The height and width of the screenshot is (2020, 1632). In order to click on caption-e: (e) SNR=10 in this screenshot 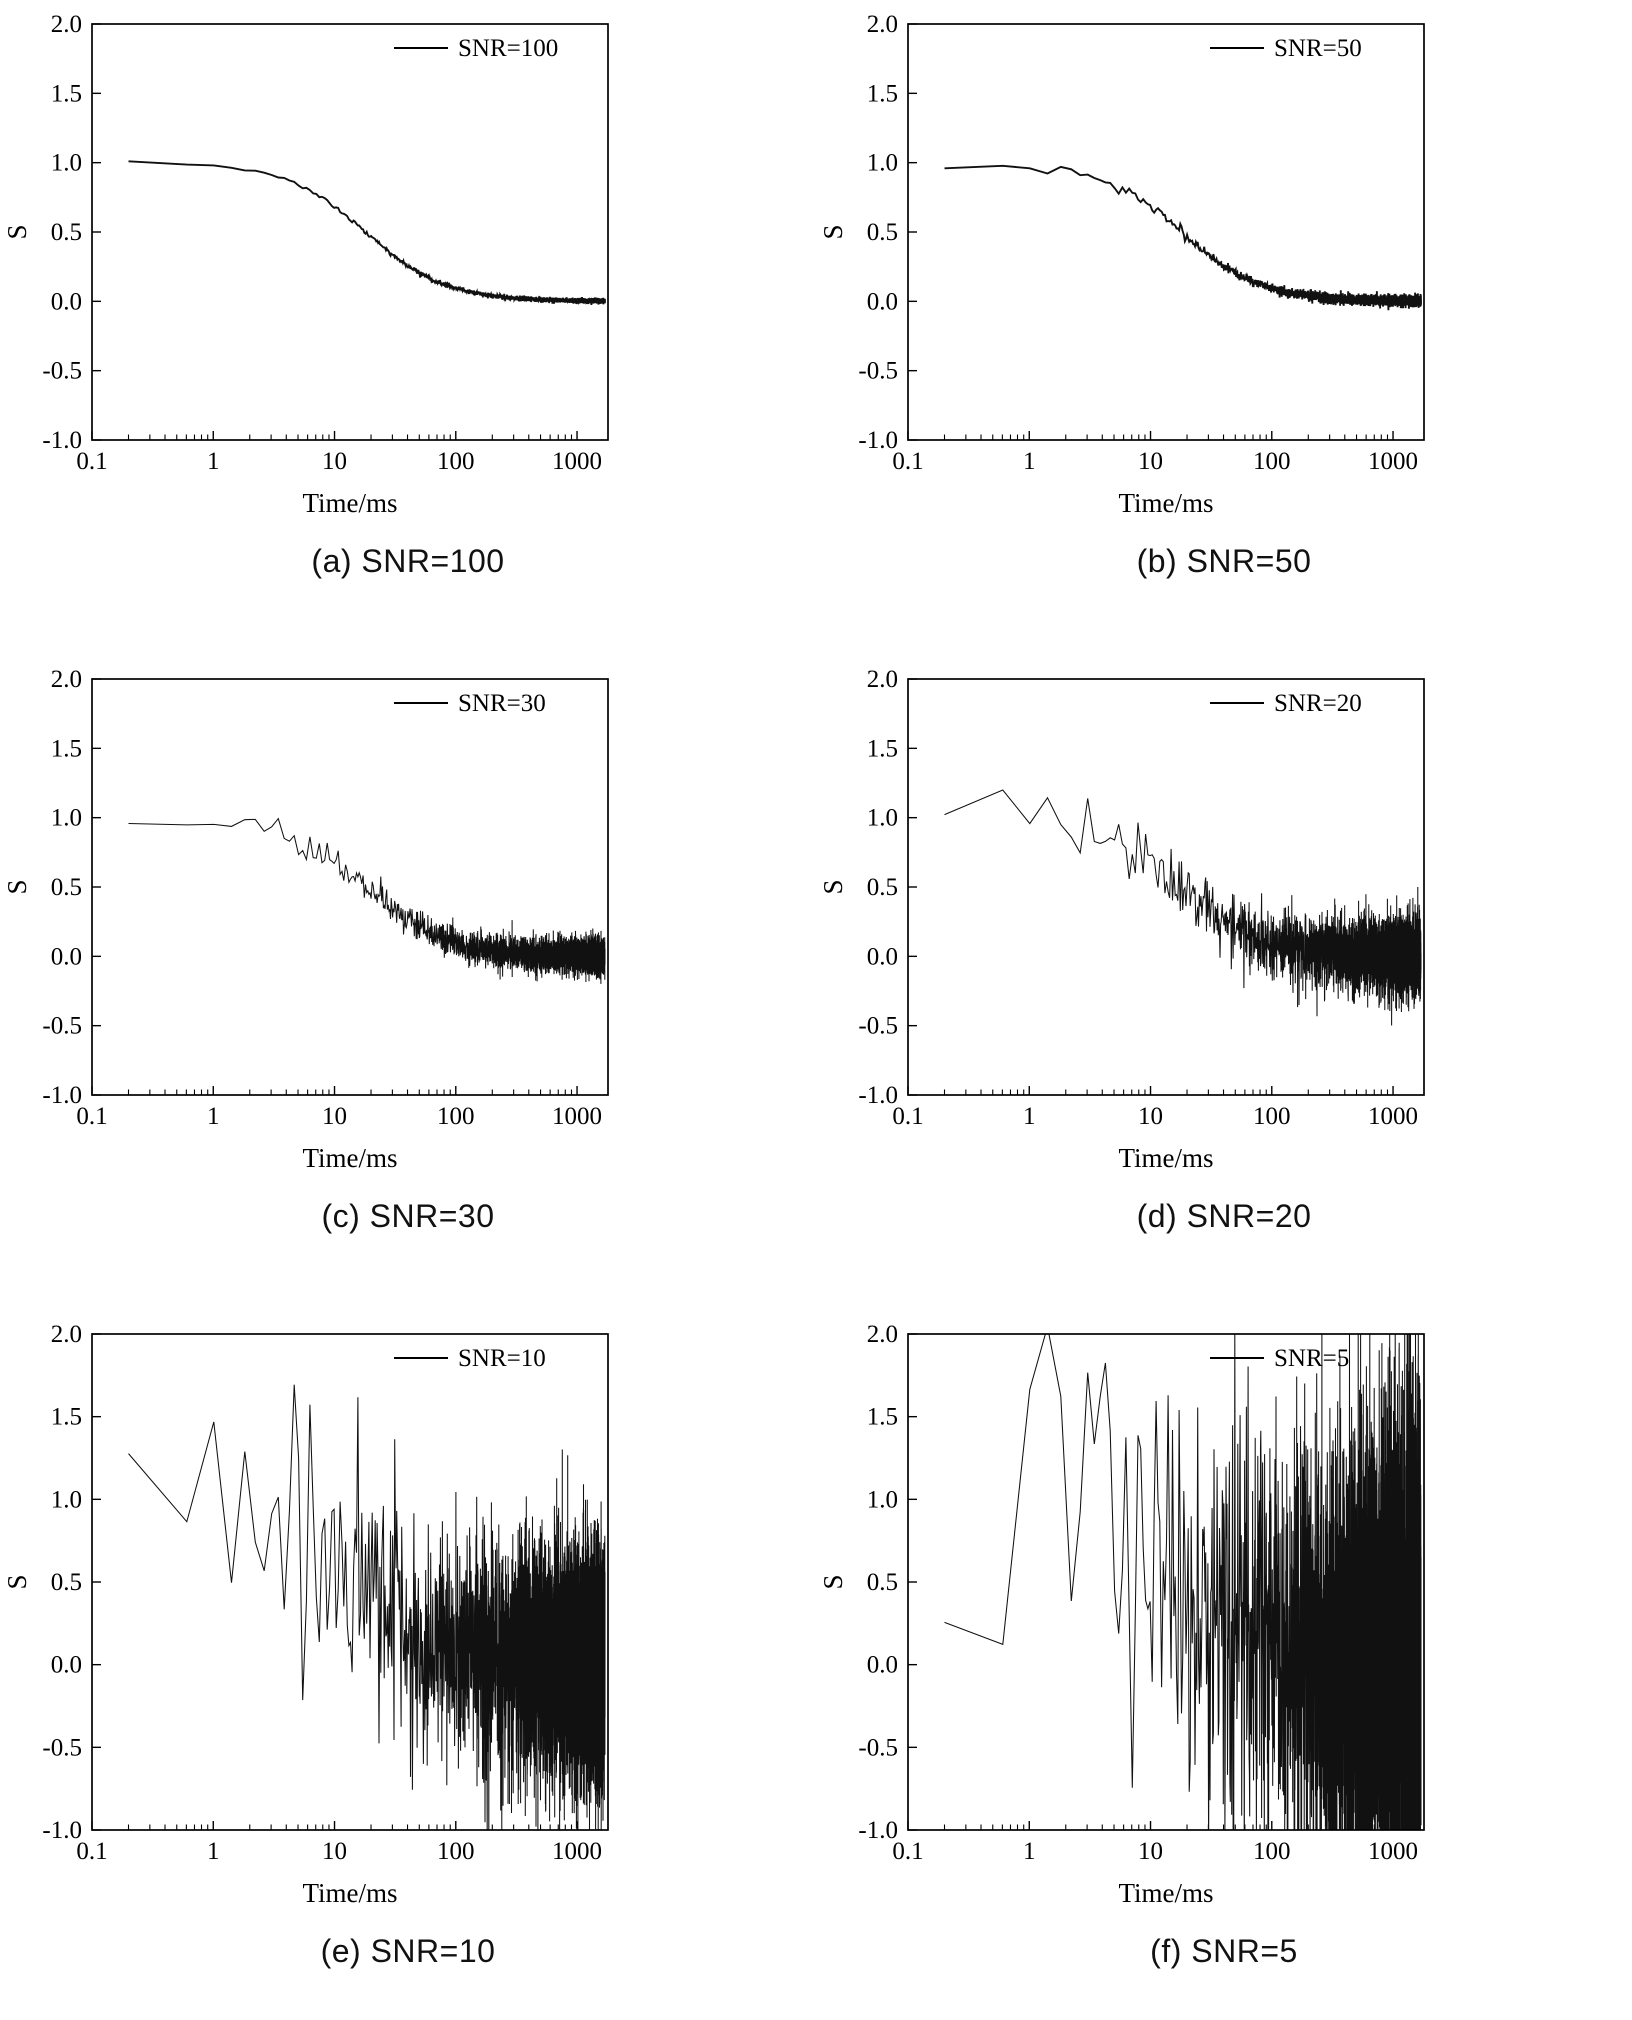, I will do `click(408, 1951)`.